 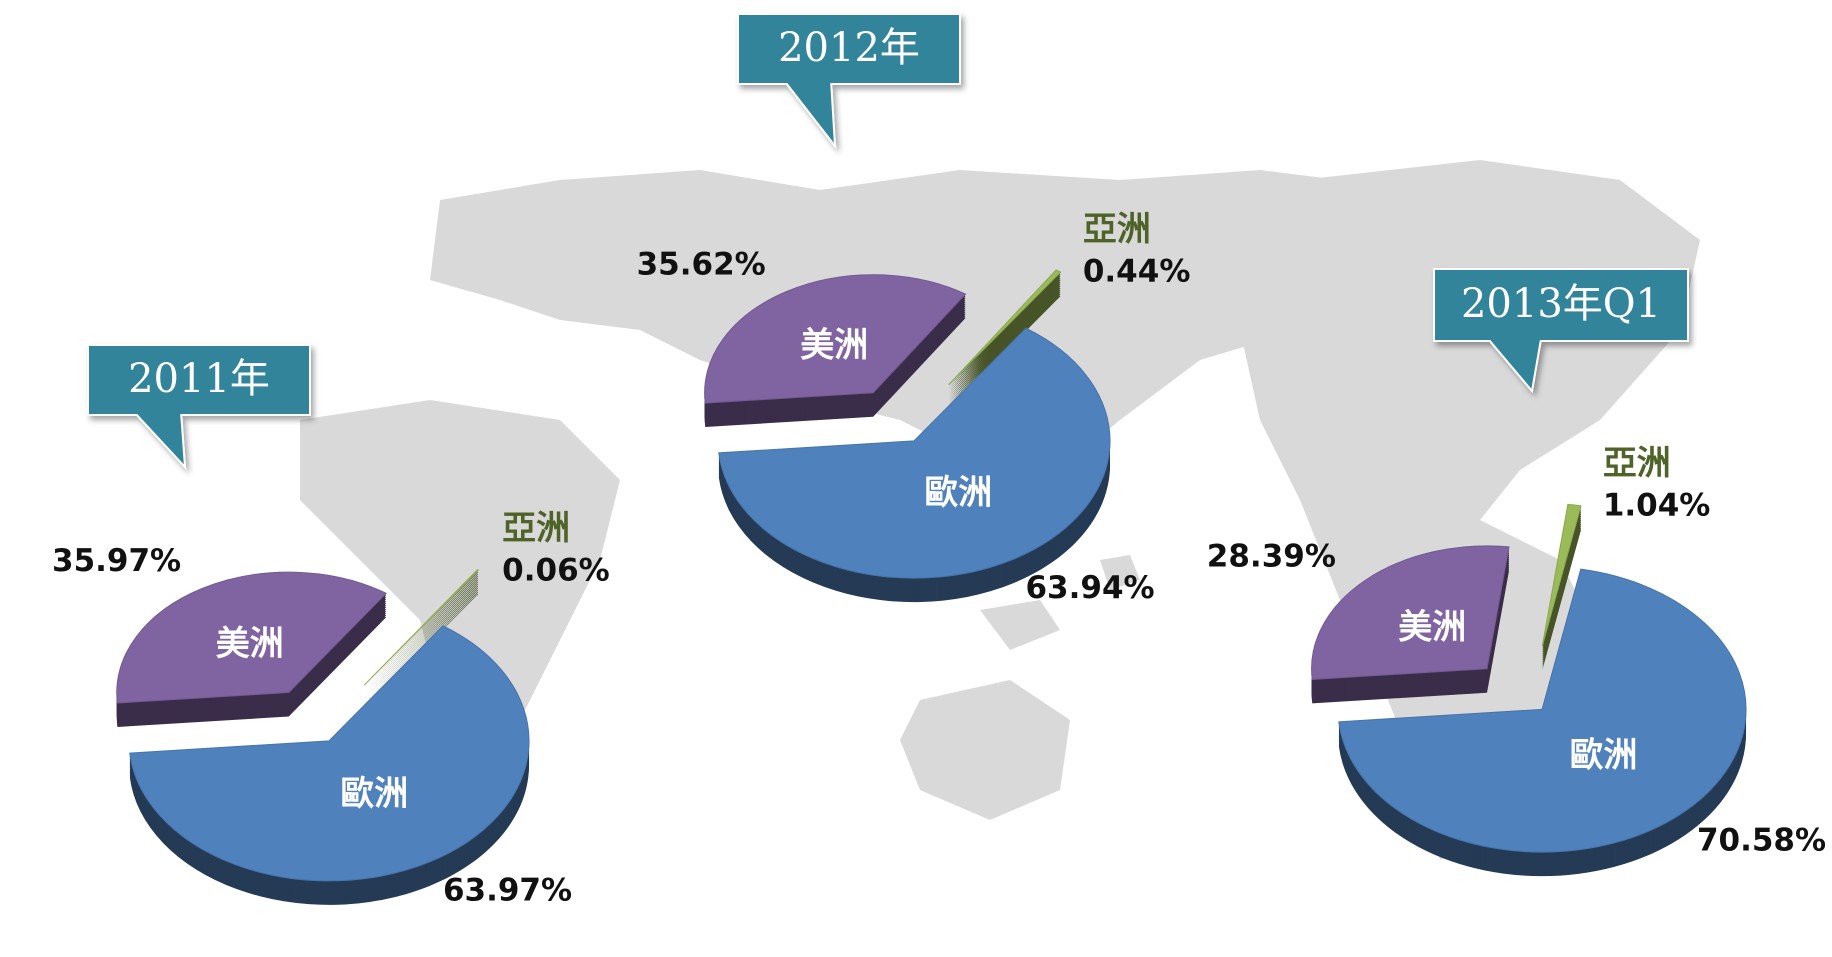 I want to click on value-label: 28.39%, so click(x=1271, y=557).